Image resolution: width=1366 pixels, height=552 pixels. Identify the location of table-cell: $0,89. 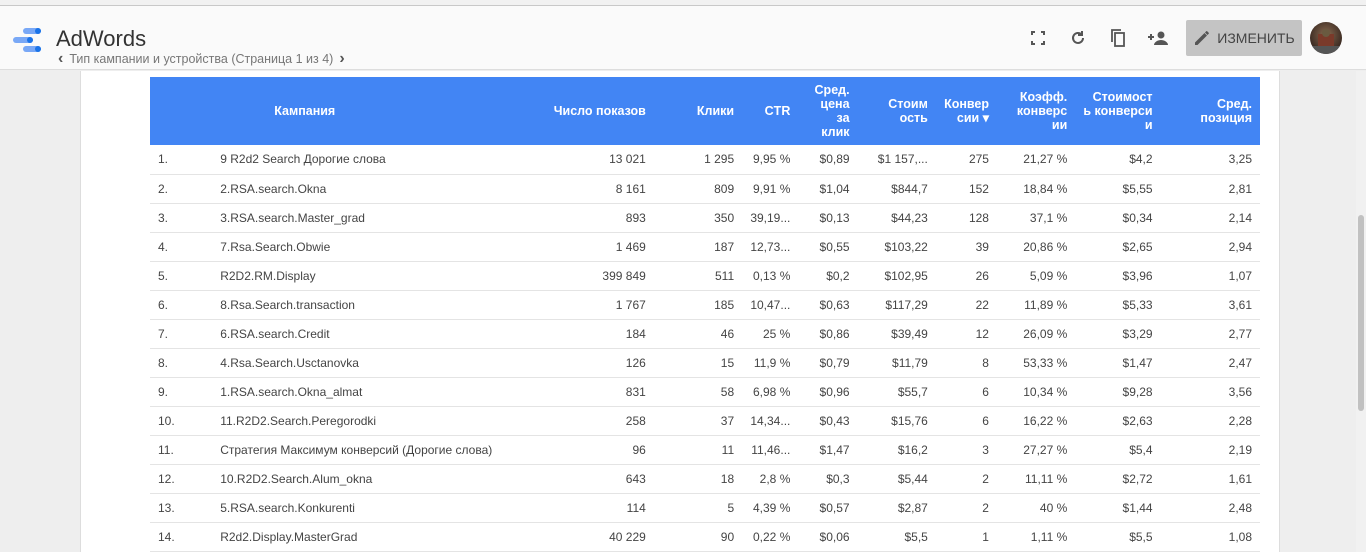
(828, 160).